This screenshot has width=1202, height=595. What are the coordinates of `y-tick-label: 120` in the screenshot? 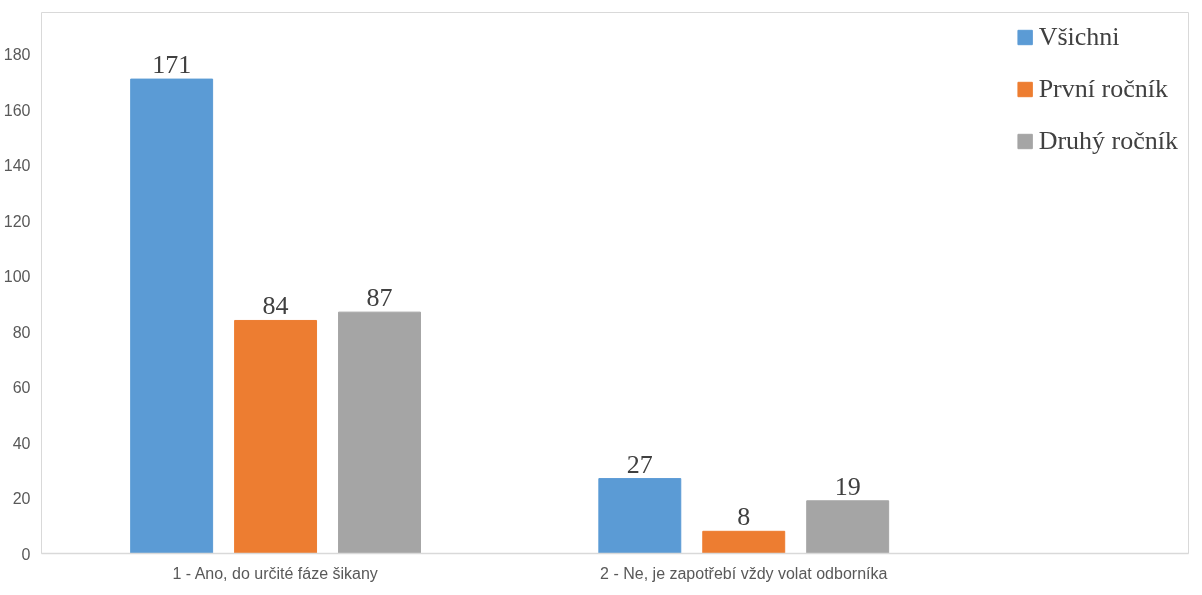 It's located at (17, 221).